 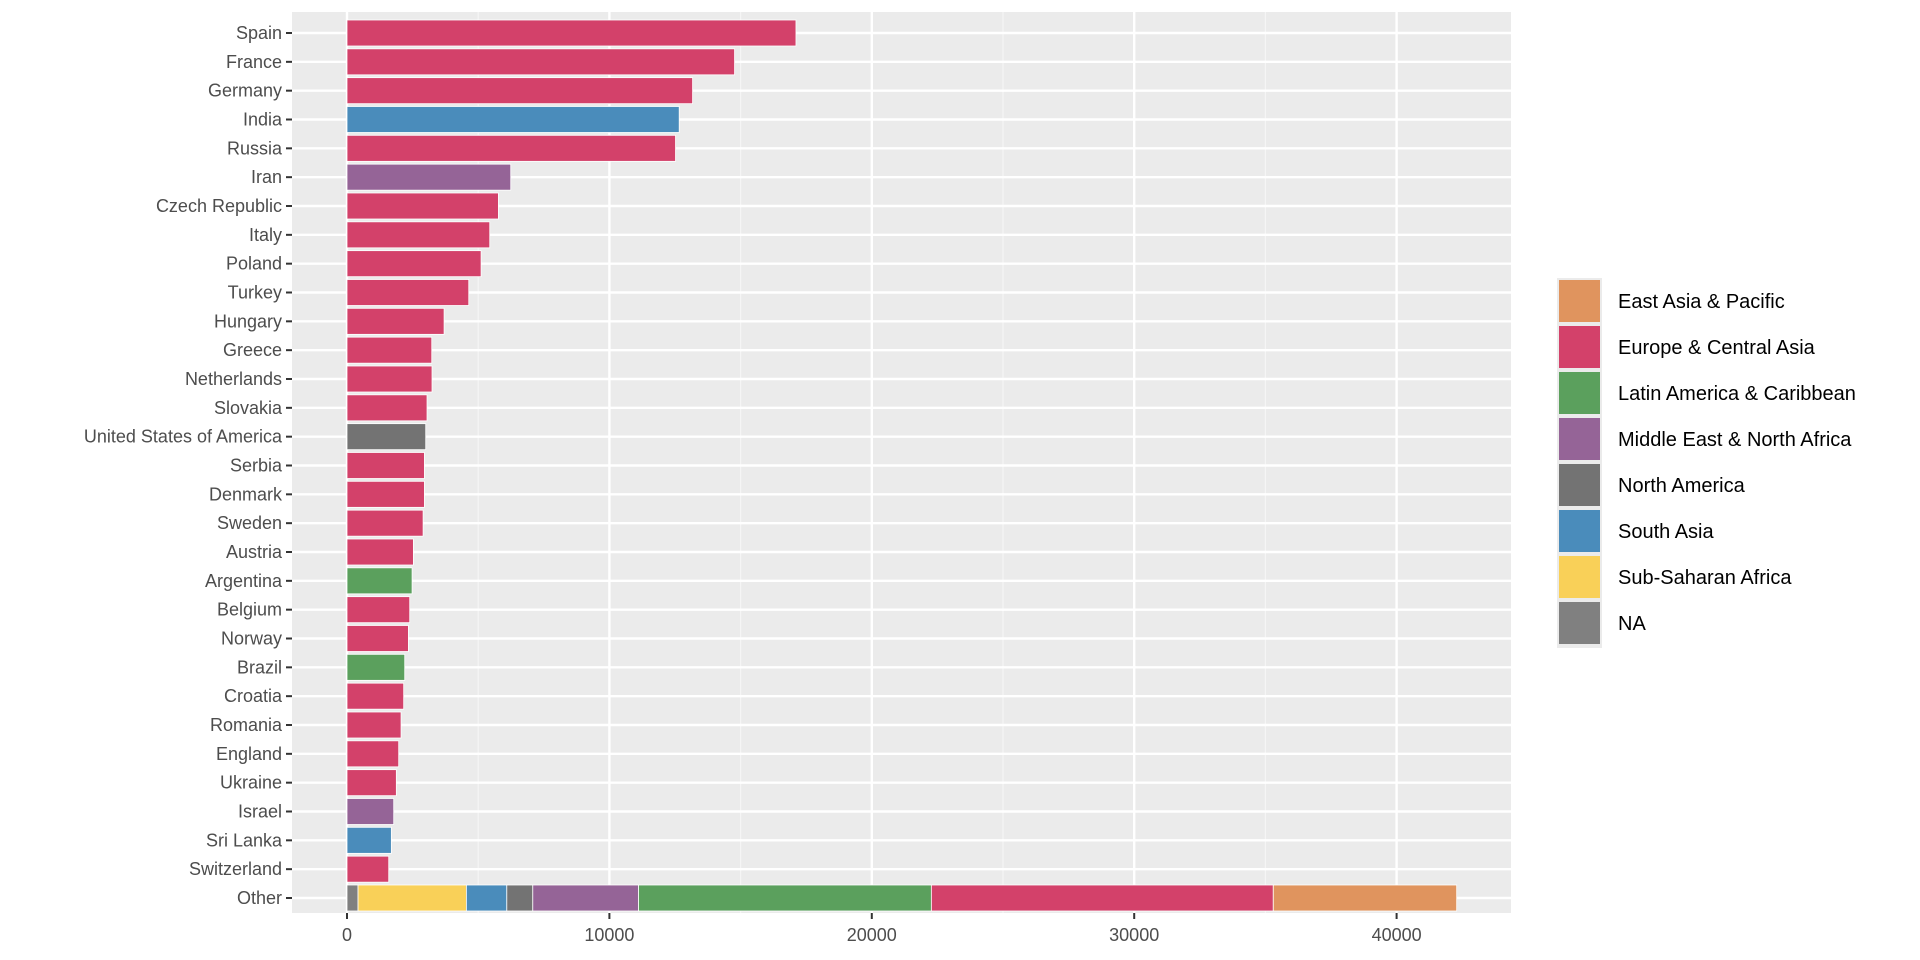 What do you see at coordinates (254, 62) in the screenshot?
I see `y-tick-label: France` at bounding box center [254, 62].